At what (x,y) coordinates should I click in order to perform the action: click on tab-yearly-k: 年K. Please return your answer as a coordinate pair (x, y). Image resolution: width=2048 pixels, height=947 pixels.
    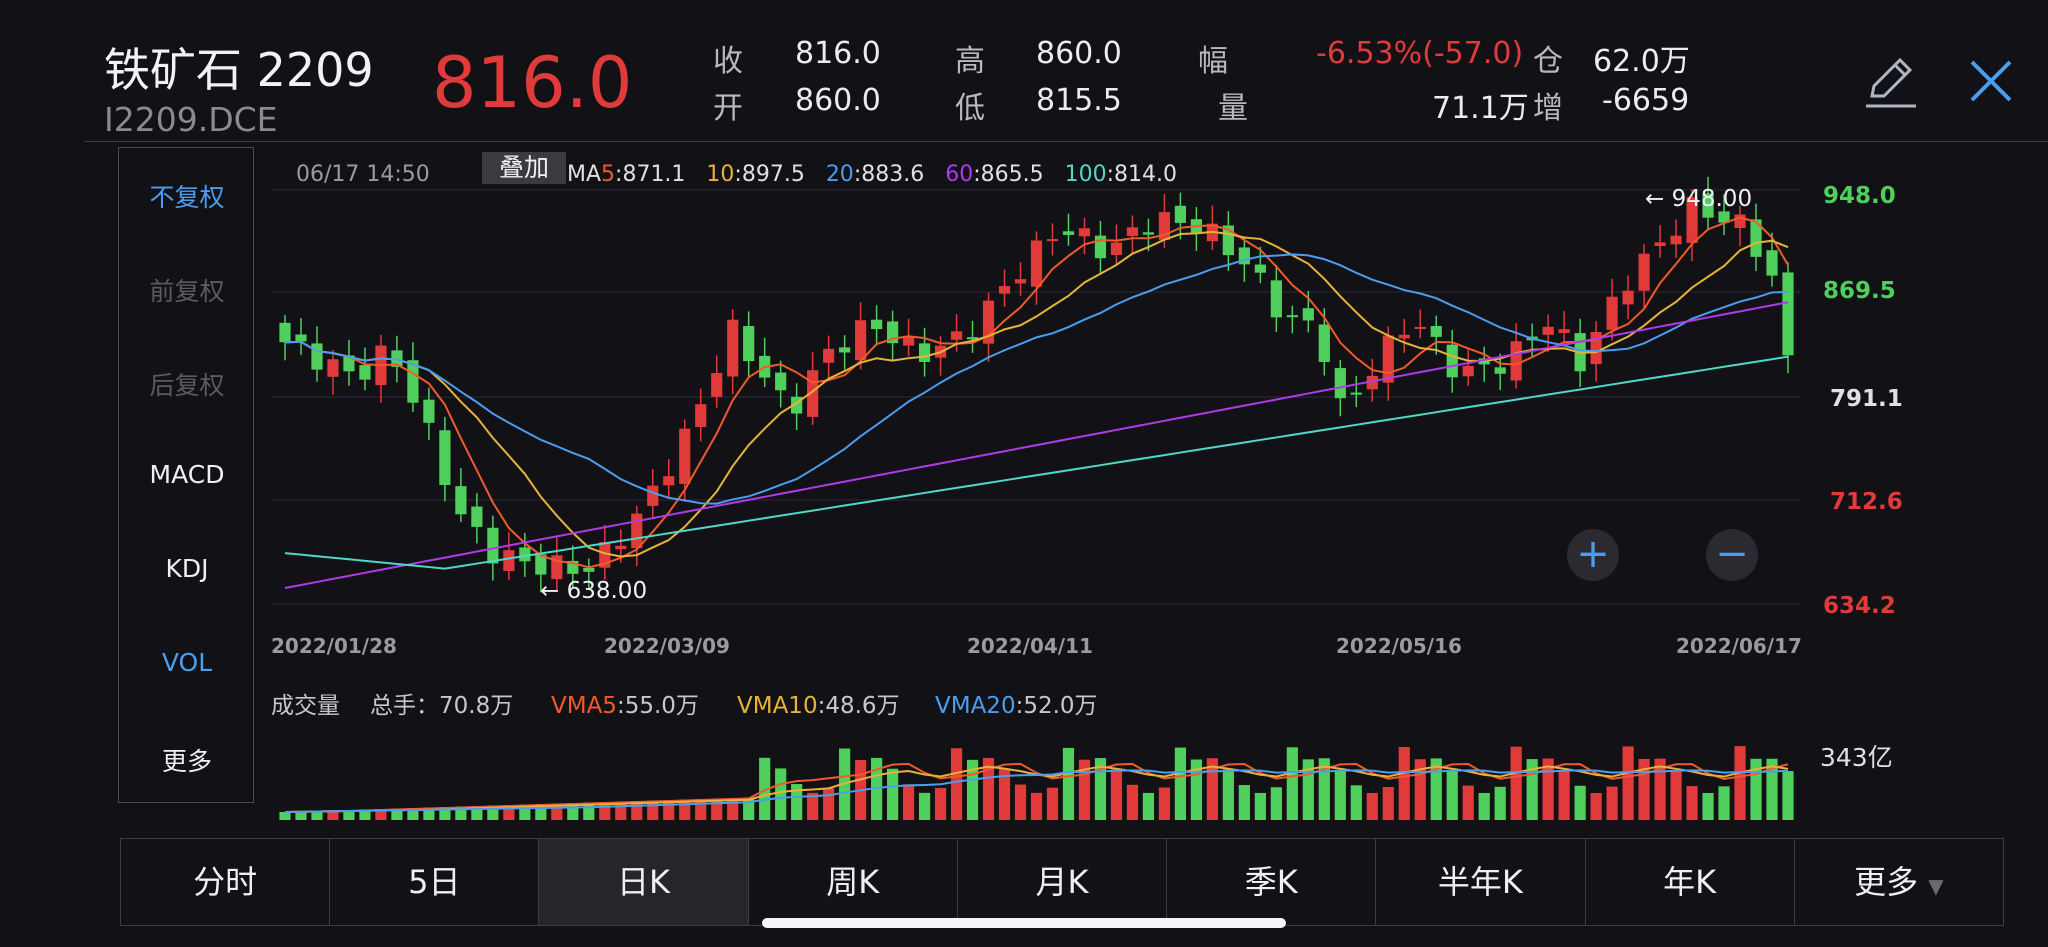
    Looking at the image, I should click on (1690, 882).